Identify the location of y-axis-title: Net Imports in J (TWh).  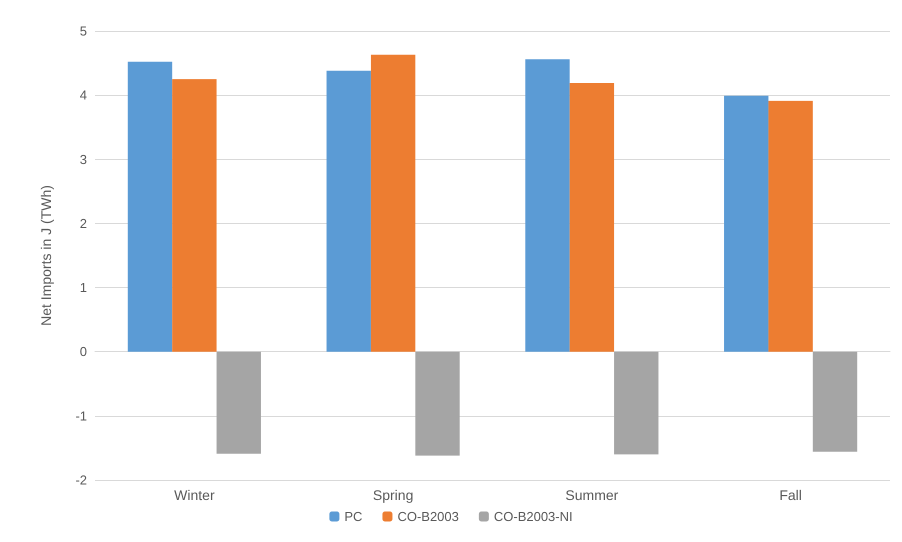
(46, 255).